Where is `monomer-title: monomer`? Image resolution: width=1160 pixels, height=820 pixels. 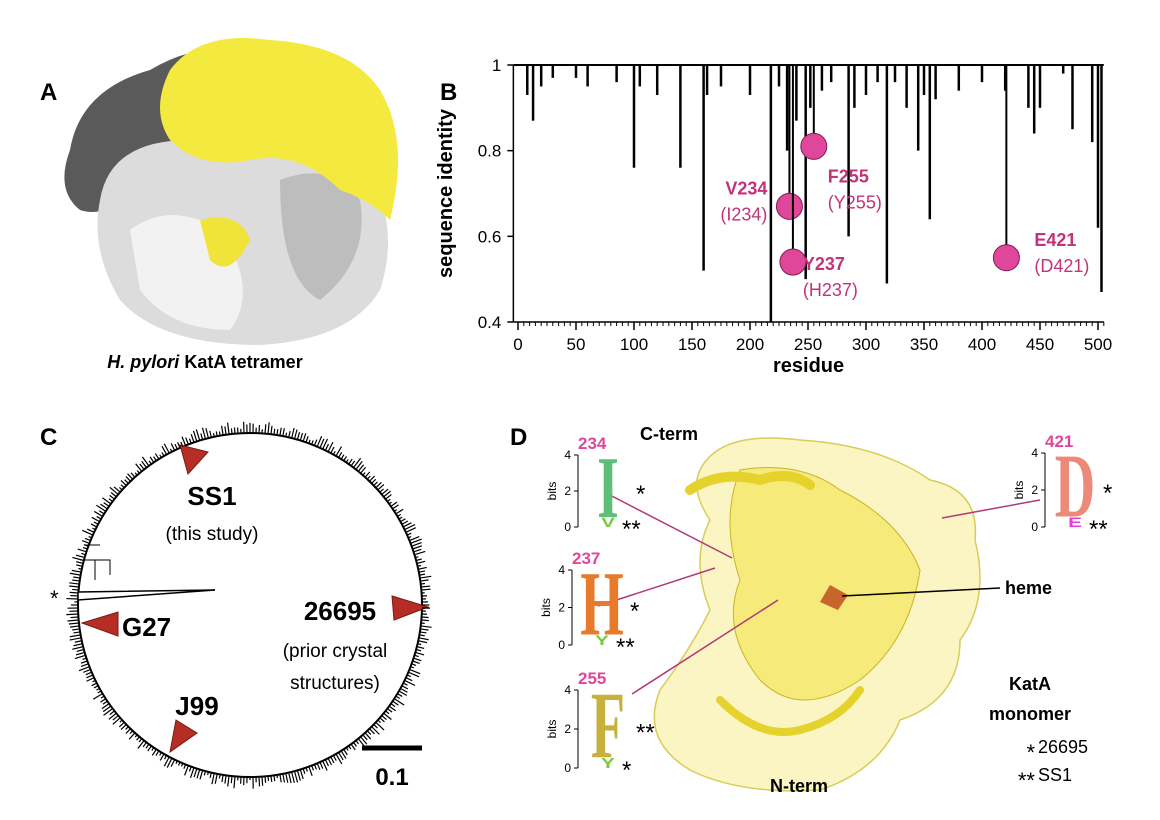
monomer-title: monomer is located at coordinates (1030, 714).